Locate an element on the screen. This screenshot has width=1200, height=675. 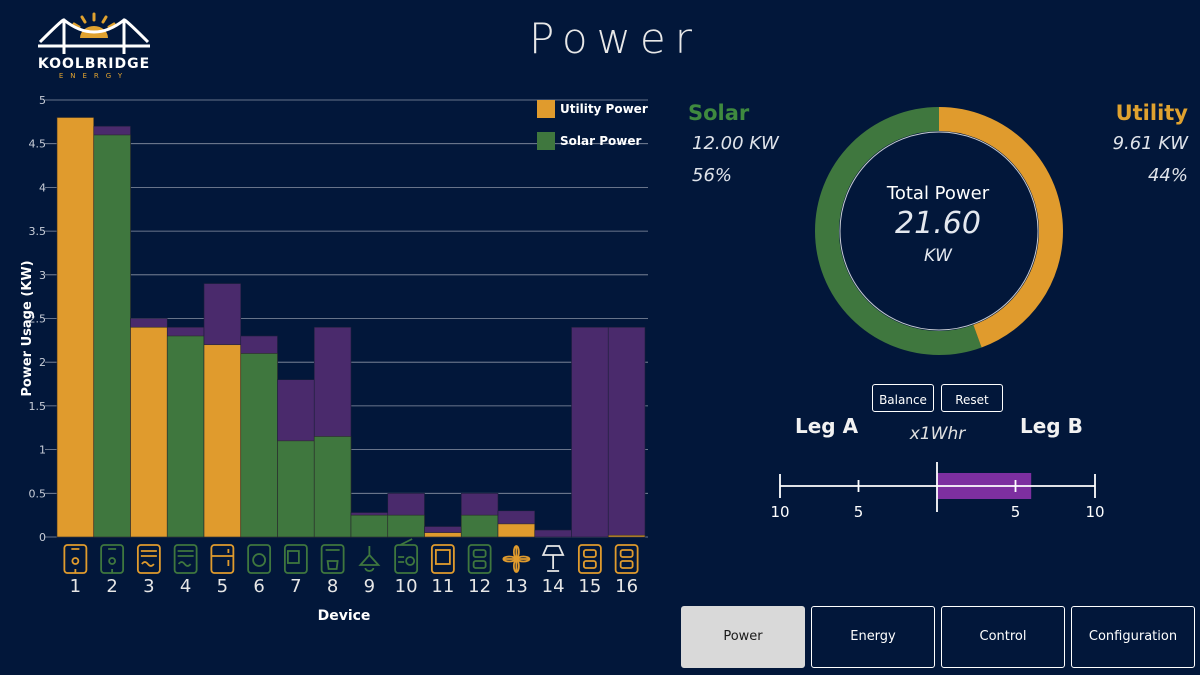
bar-device-10-solar is located at coordinates (406, 526).